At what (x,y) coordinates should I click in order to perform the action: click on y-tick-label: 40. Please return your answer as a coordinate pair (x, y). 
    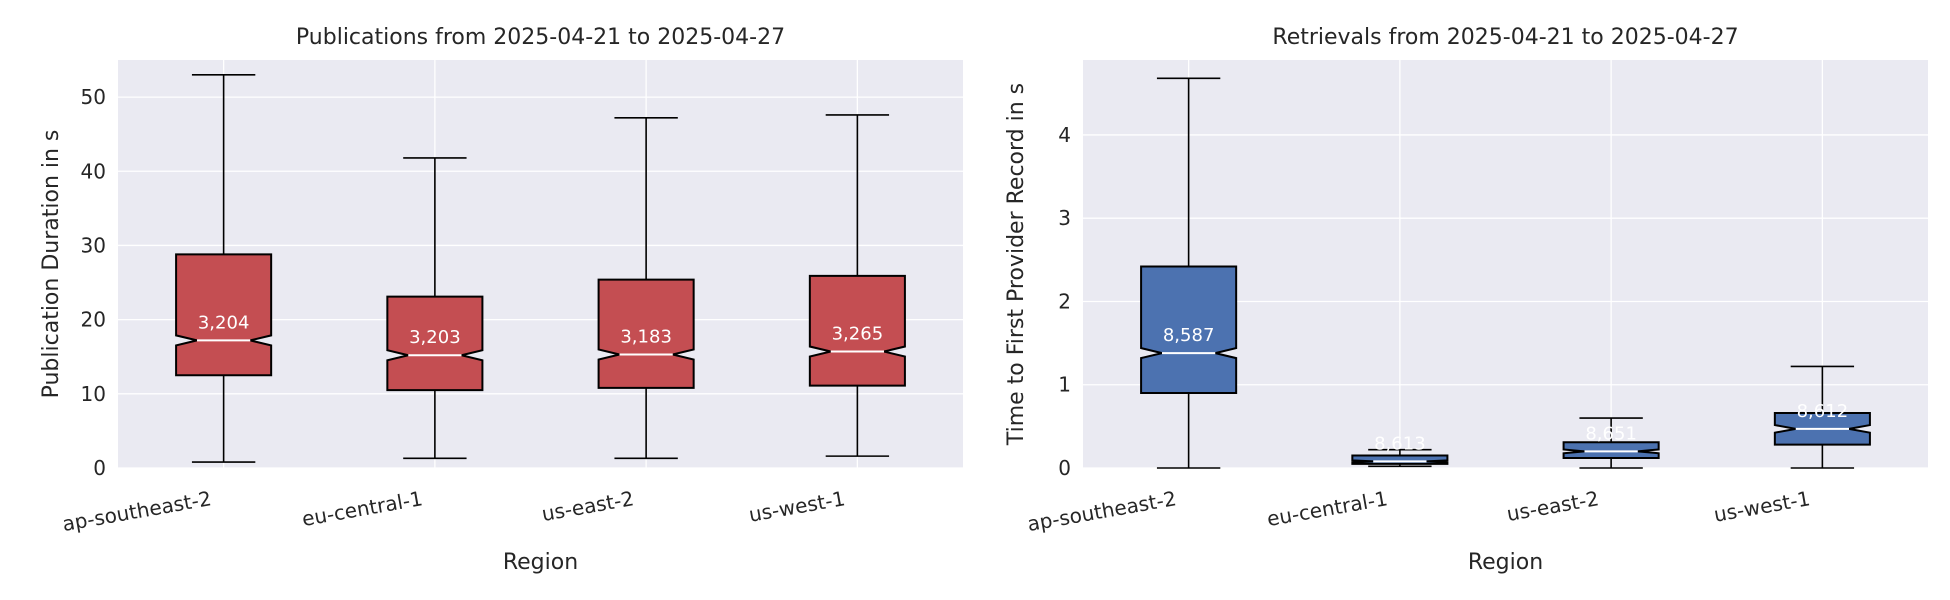
    Looking at the image, I should click on (93, 171).